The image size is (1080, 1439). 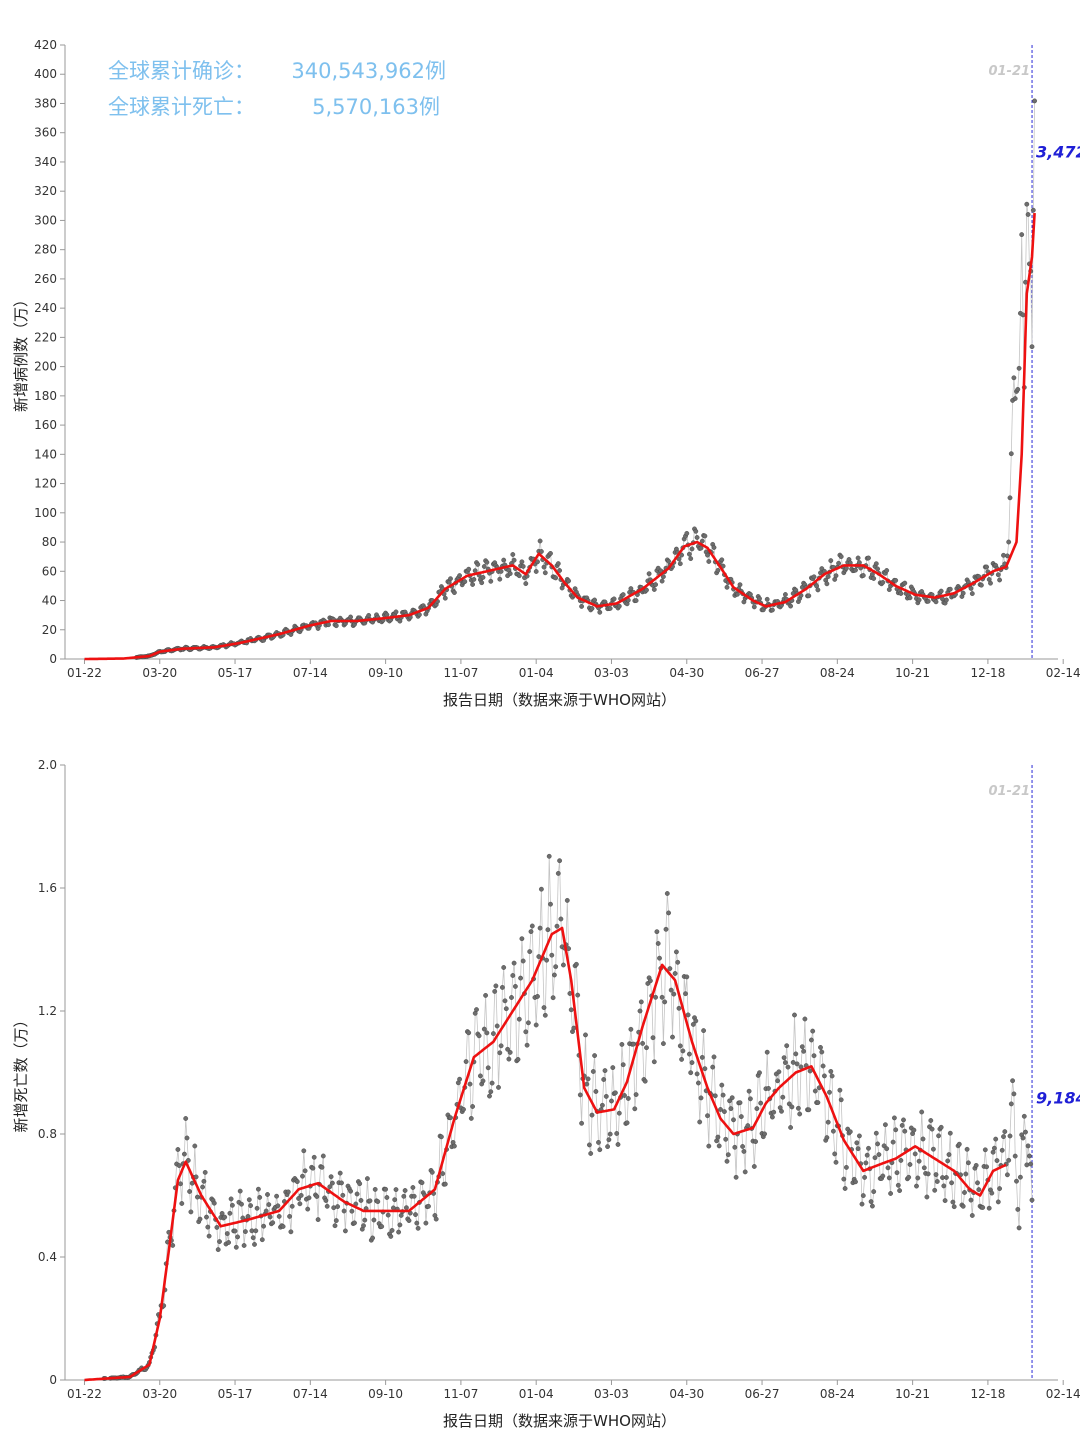 What do you see at coordinates (1009, 71) in the screenshot?
I see `latest-date-tag: 01-21` at bounding box center [1009, 71].